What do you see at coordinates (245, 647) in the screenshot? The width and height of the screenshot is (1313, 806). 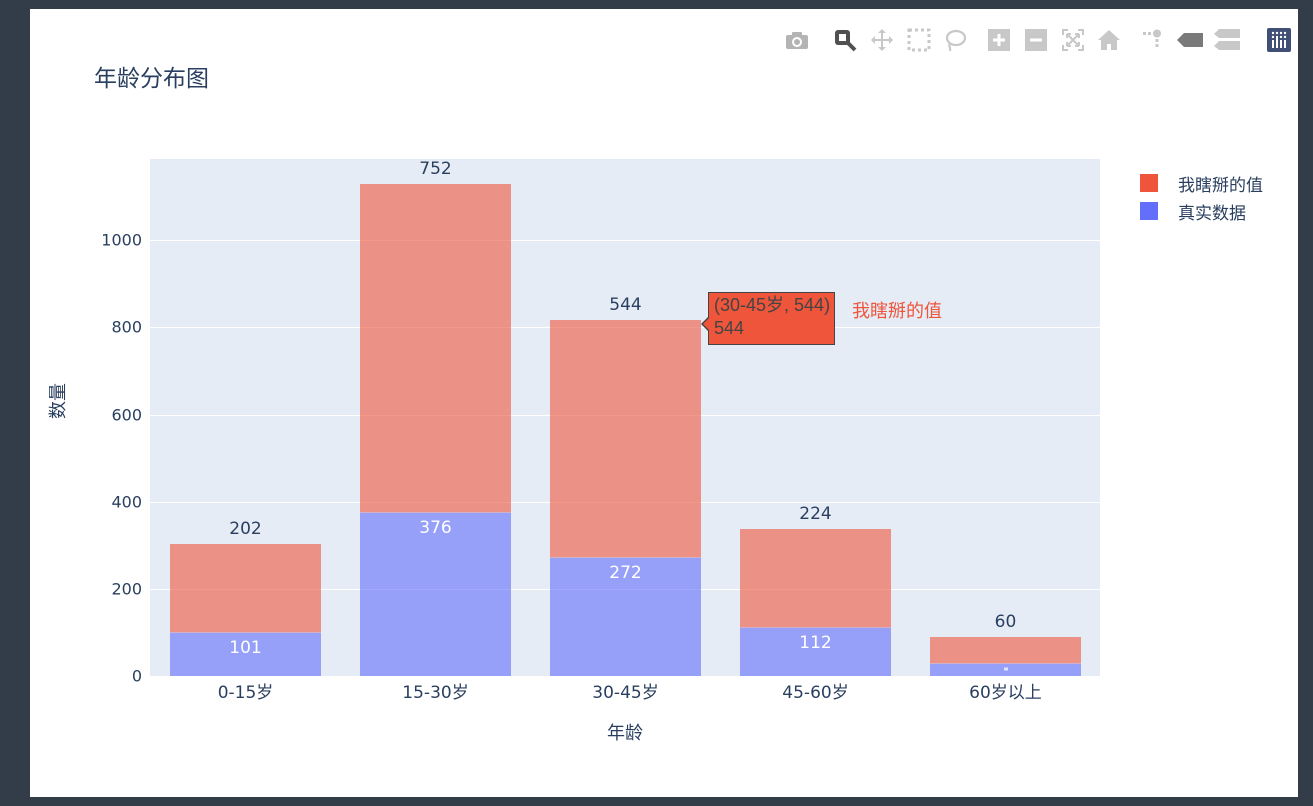 I see `bar-label-real-0: 101` at bounding box center [245, 647].